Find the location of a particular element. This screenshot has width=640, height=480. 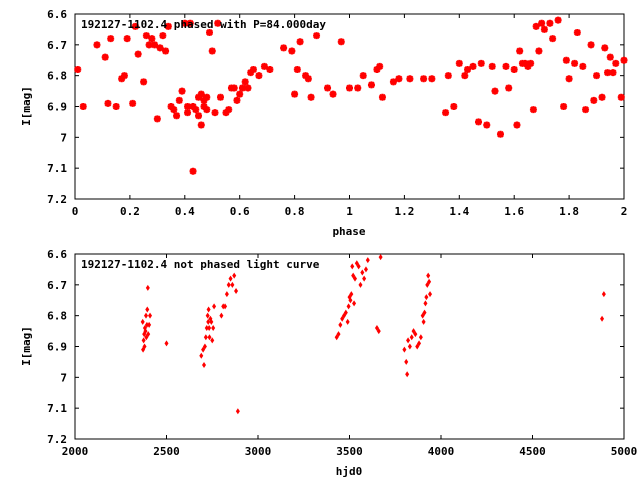

x-tick-label: 1.8 is located at coordinates (569, 211).